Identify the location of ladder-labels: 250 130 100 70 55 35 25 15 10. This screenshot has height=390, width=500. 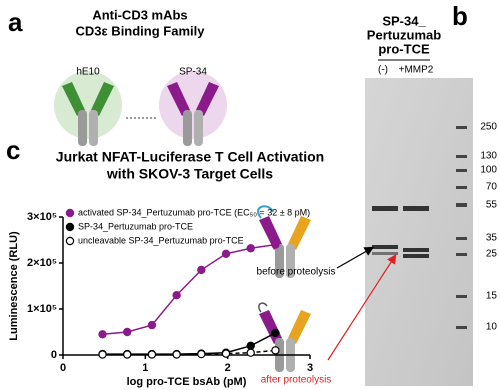
(488, 227).